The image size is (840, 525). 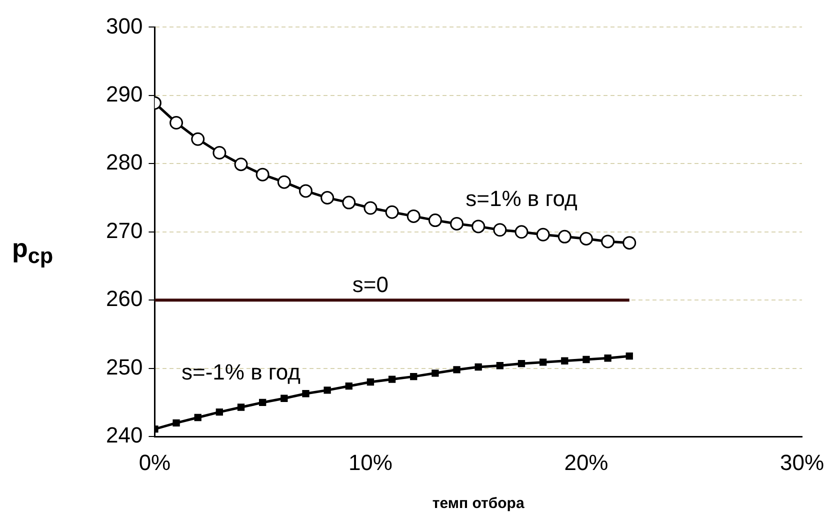 I want to click on series-label: s=1% в год, so click(x=522, y=198).